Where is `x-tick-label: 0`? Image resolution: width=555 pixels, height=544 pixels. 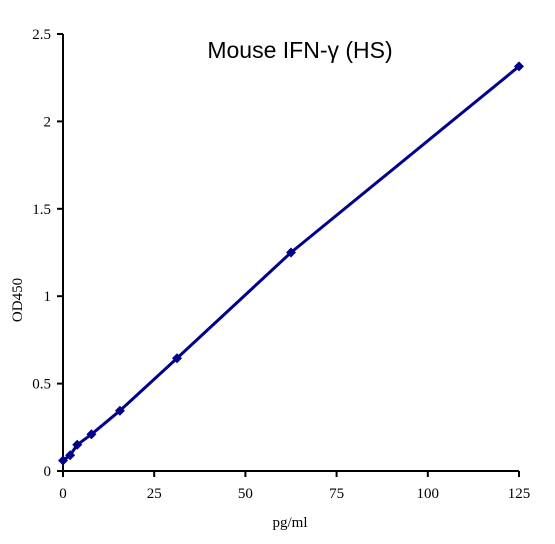
x-tick-label: 0 is located at coordinates (63, 494).